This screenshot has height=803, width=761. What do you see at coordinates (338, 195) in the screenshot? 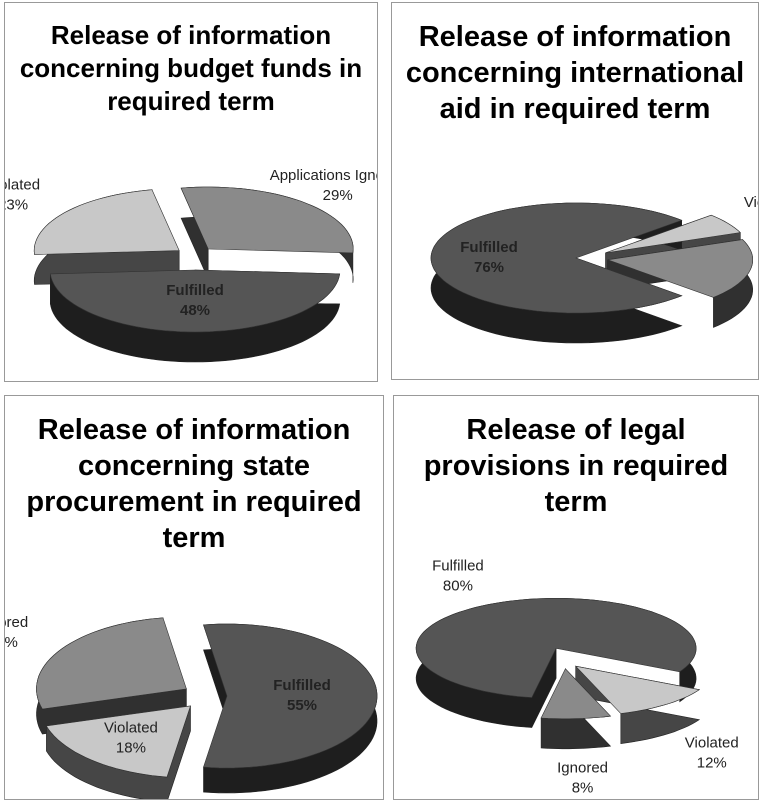
I see `slice-value-label: 29%` at bounding box center [338, 195].